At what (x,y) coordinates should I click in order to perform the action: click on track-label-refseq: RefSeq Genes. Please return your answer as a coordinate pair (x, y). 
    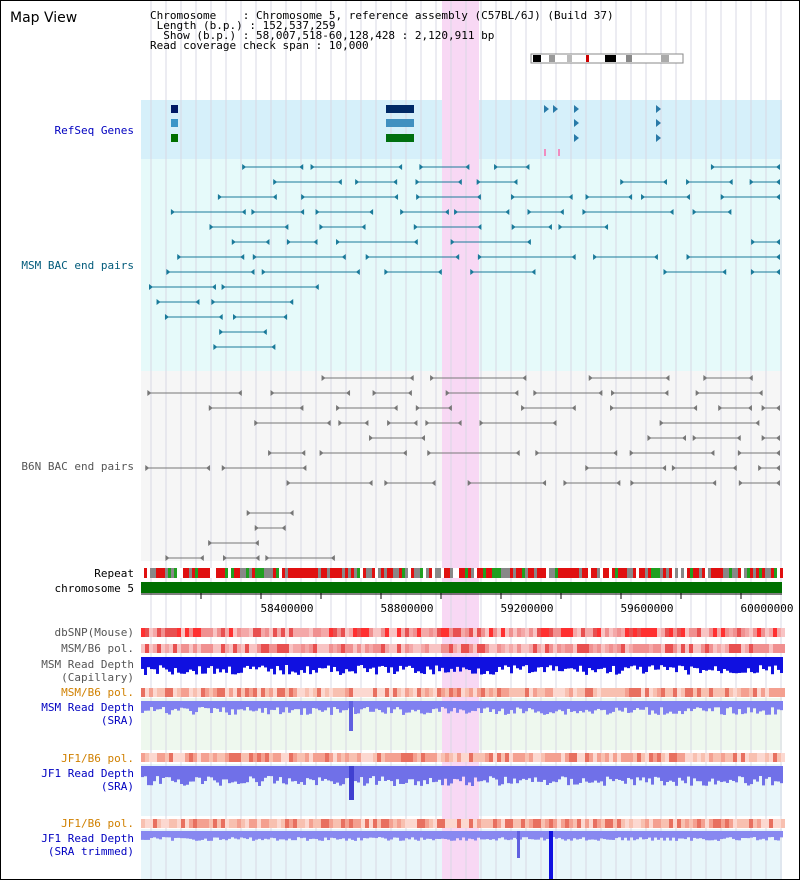
    Looking at the image, I should click on (94, 130).